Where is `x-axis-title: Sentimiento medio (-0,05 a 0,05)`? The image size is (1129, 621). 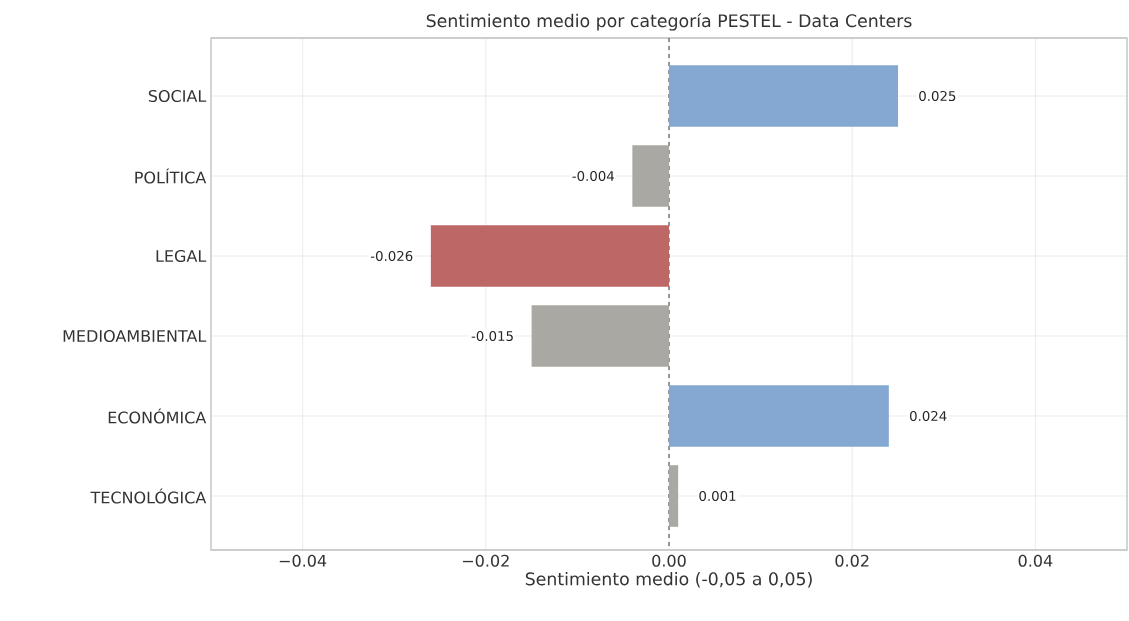
x-axis-title: Sentimiento medio (-0,05 a 0,05) is located at coordinates (668, 579).